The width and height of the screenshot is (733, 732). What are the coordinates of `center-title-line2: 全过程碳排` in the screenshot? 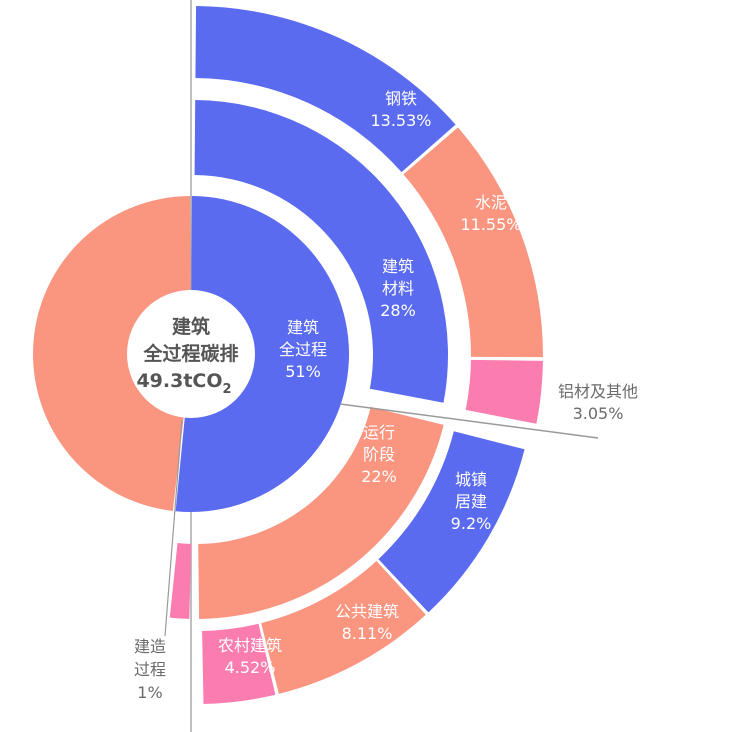 It's located at (190, 353).